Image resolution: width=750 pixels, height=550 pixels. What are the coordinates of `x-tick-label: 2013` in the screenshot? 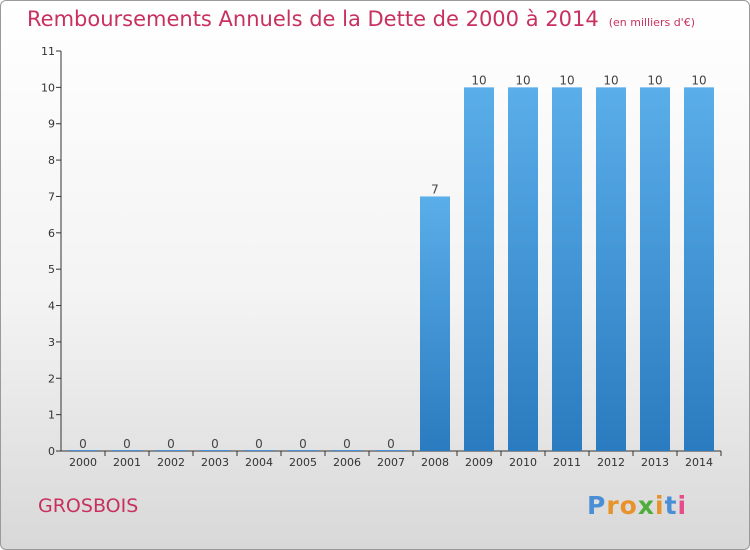 It's located at (655, 462).